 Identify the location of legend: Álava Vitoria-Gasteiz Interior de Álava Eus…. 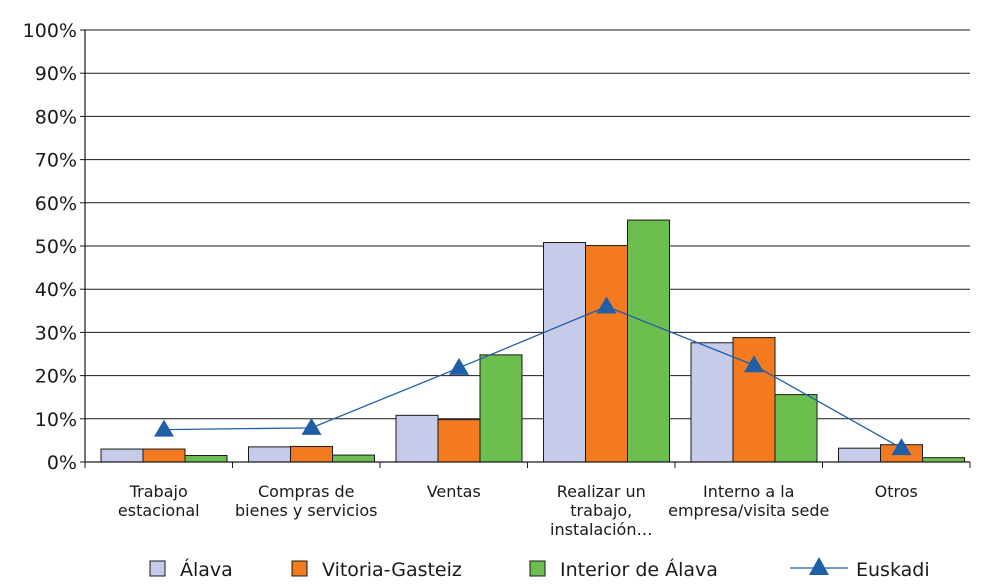
(539, 569).